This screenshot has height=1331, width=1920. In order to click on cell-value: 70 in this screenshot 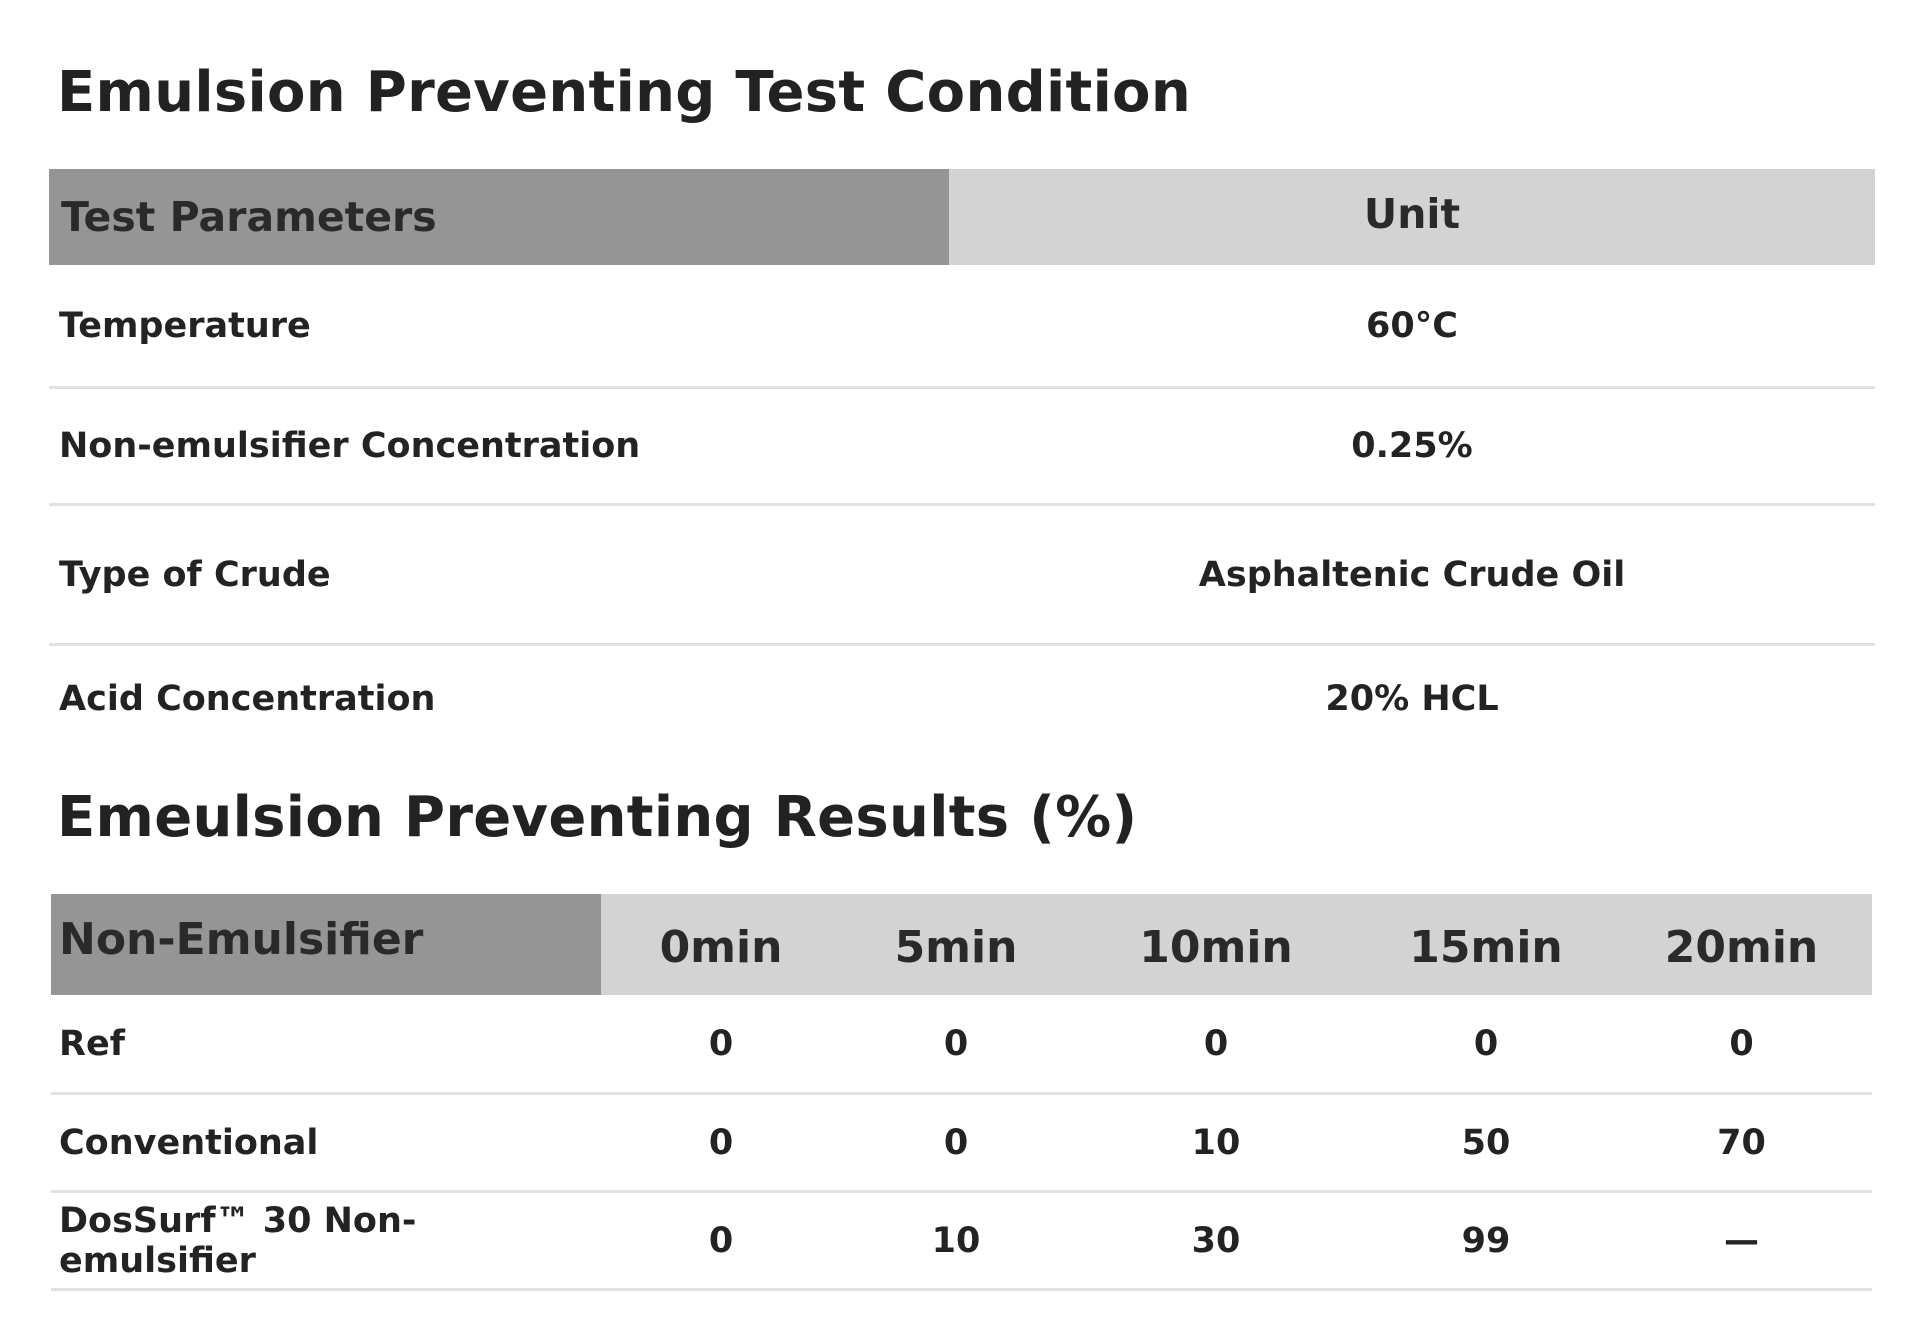, I will do `click(1741, 1143)`.